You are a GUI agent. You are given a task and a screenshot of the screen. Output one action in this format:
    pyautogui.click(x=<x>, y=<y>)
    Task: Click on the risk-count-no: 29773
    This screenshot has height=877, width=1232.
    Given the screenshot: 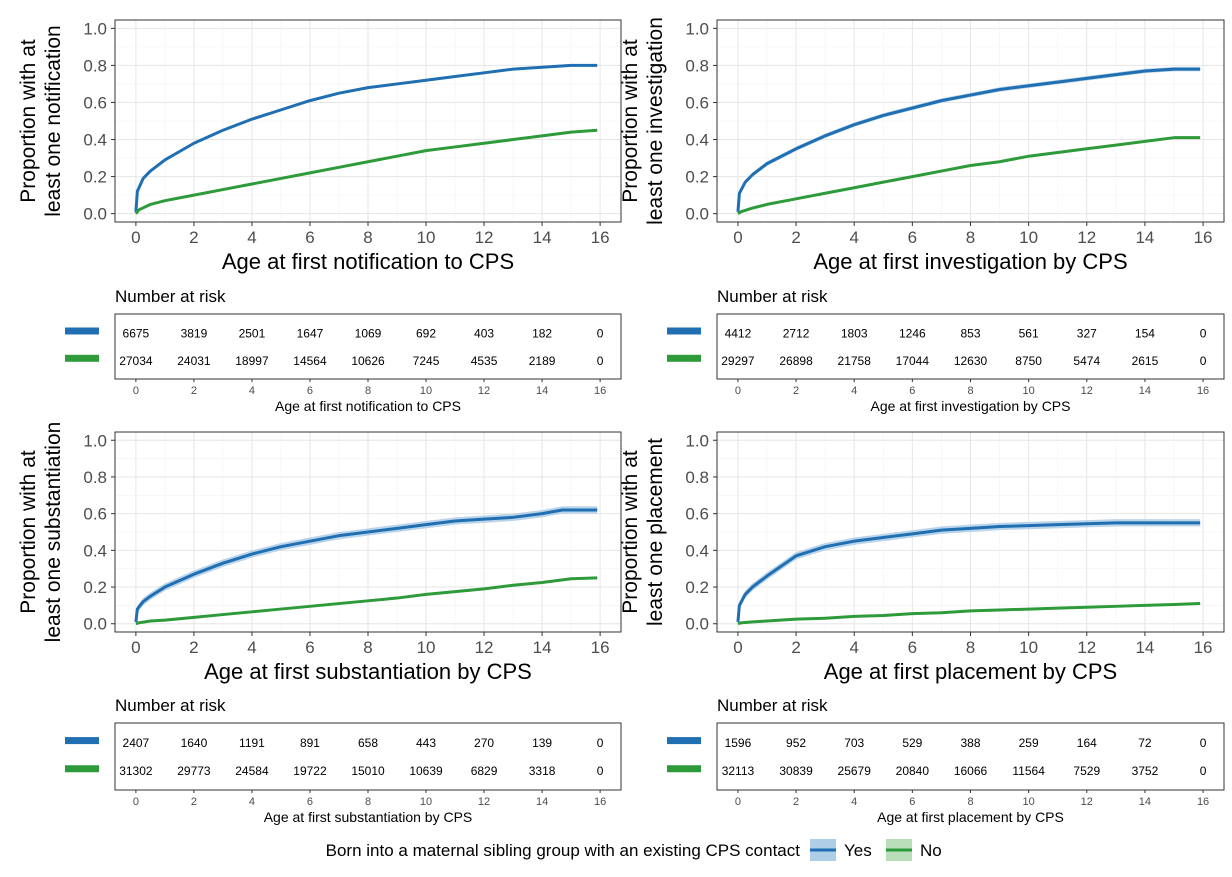 What is the action you would take?
    pyautogui.click(x=194, y=771)
    